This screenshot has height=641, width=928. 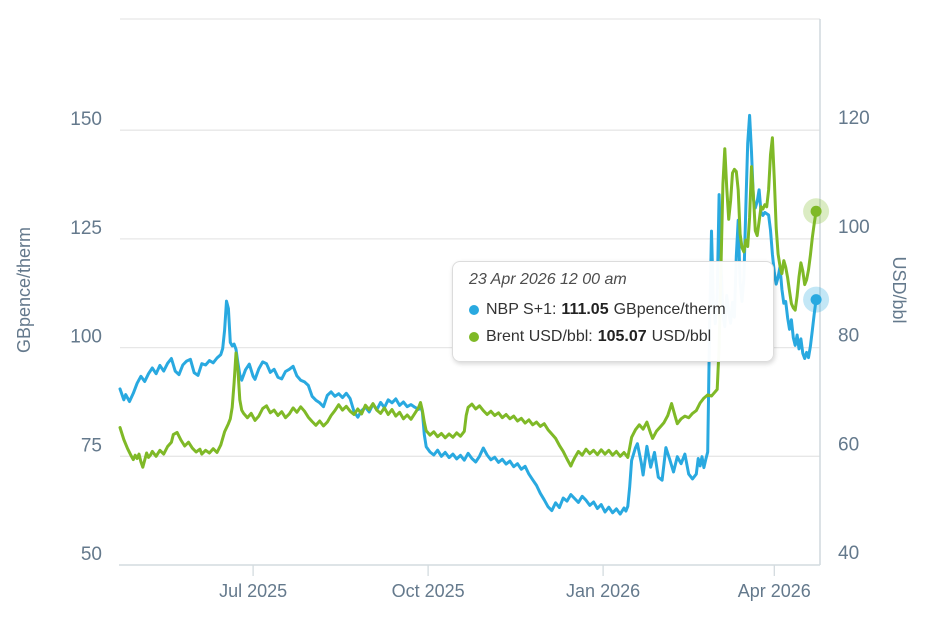 What do you see at coordinates (622, 336) in the screenshot?
I see `tooltip-brent-value: 105.07` at bounding box center [622, 336].